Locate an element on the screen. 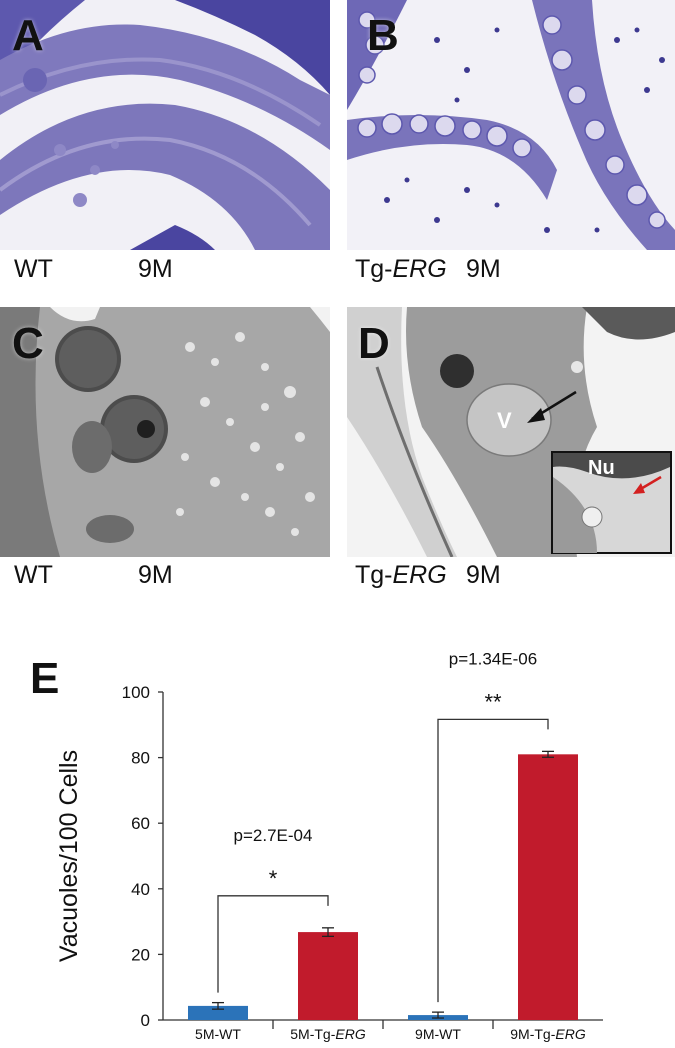  p-value-label: p=2.7E-04 is located at coordinates (273, 835).